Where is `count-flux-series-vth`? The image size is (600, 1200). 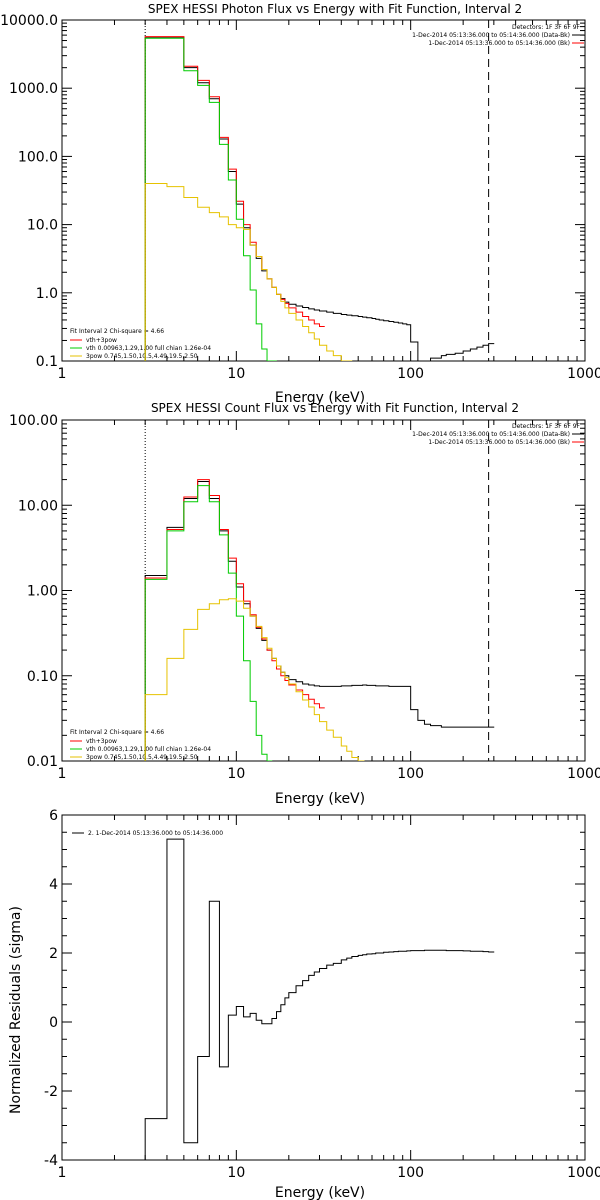
count-flux-series-vth is located at coordinates (208, 623).